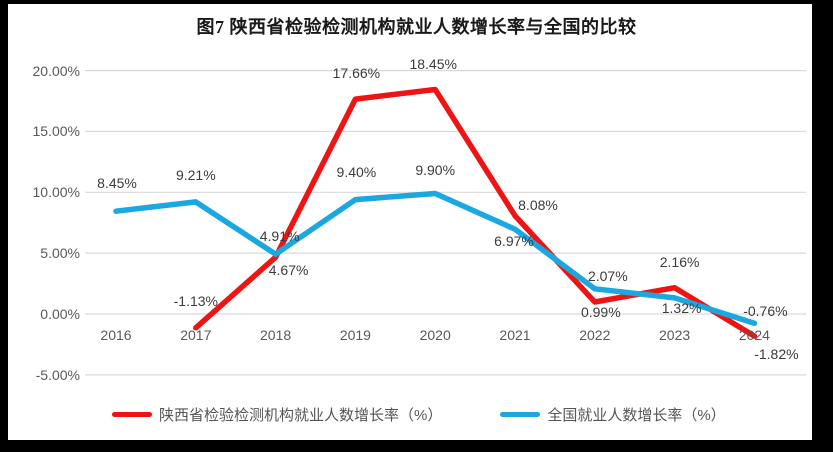 Image resolution: width=833 pixels, height=452 pixels. What do you see at coordinates (279, 236) in the screenshot?
I see `data-label: 4.91%` at bounding box center [279, 236].